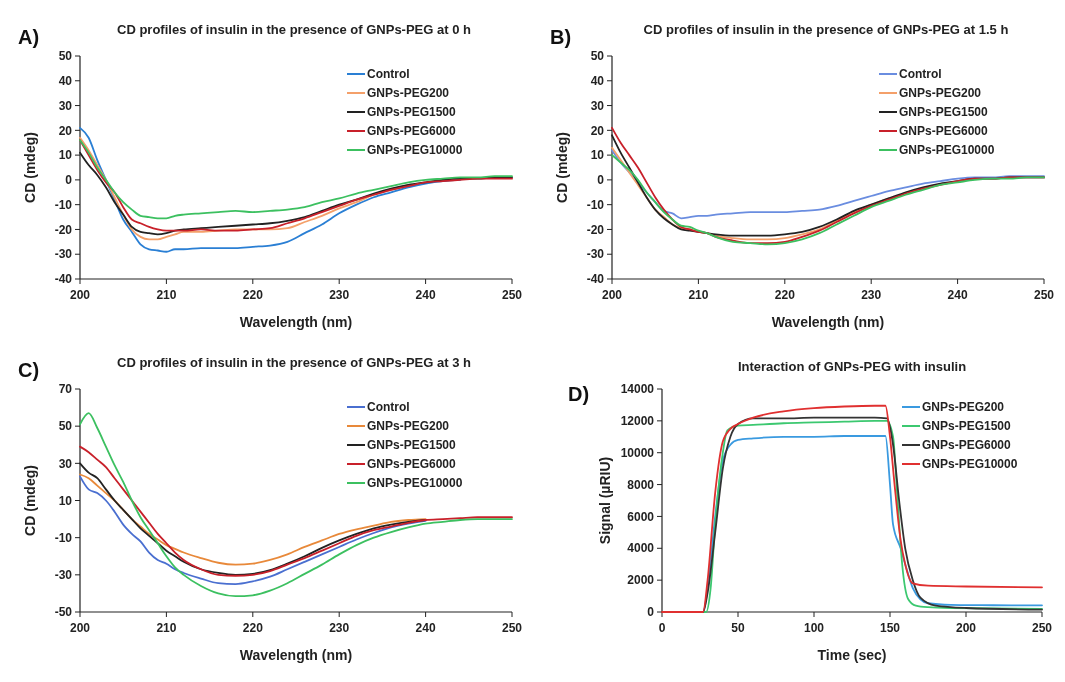  Describe the element at coordinates (662, 628) in the screenshot. I see `x-tick-label: 0` at that location.